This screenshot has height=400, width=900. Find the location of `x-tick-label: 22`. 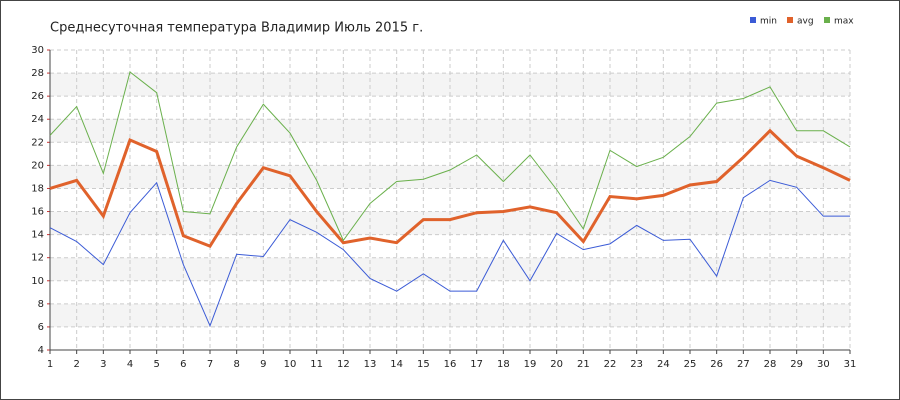

x-tick-label: 22 is located at coordinates (610, 364).